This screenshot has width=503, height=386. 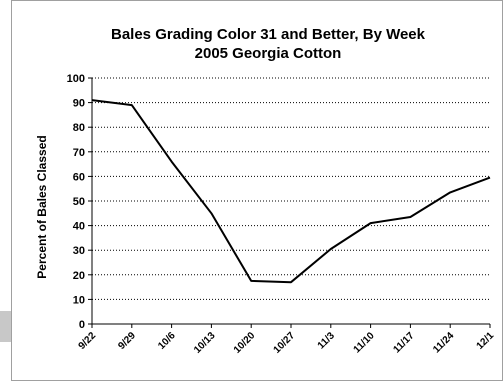 What do you see at coordinates (79, 251) in the screenshot?
I see `y-tick-label: 30` at bounding box center [79, 251].